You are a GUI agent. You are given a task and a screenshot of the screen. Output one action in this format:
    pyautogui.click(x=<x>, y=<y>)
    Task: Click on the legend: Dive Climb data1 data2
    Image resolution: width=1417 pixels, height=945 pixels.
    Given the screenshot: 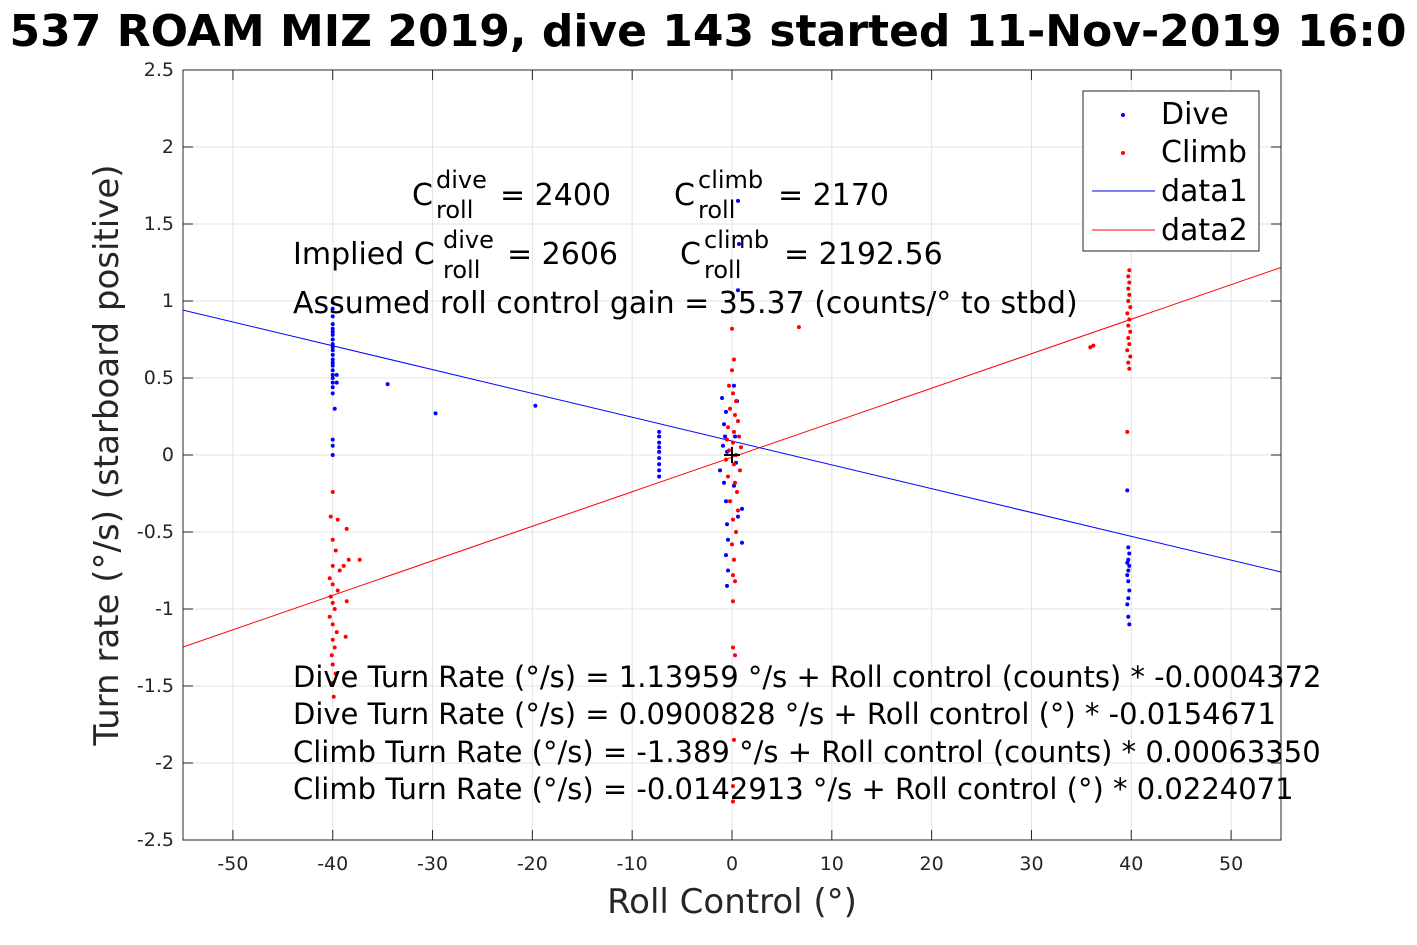 What is the action you would take?
    pyautogui.click(x=1171, y=171)
    